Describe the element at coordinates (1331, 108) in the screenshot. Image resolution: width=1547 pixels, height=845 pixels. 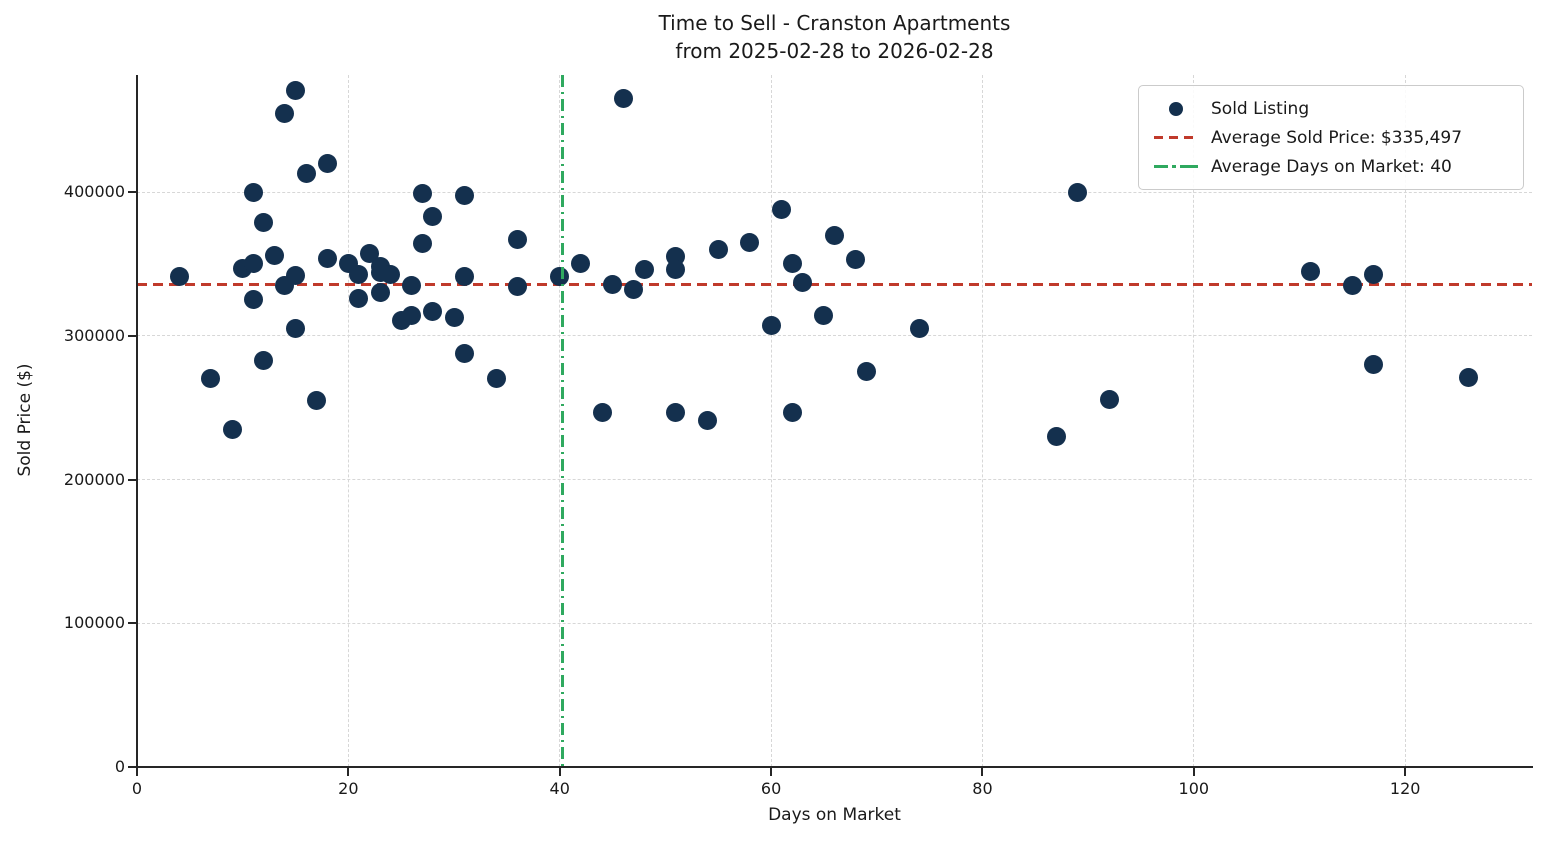
I see `legend-item-sold-listing: Sold Listing` at that location.